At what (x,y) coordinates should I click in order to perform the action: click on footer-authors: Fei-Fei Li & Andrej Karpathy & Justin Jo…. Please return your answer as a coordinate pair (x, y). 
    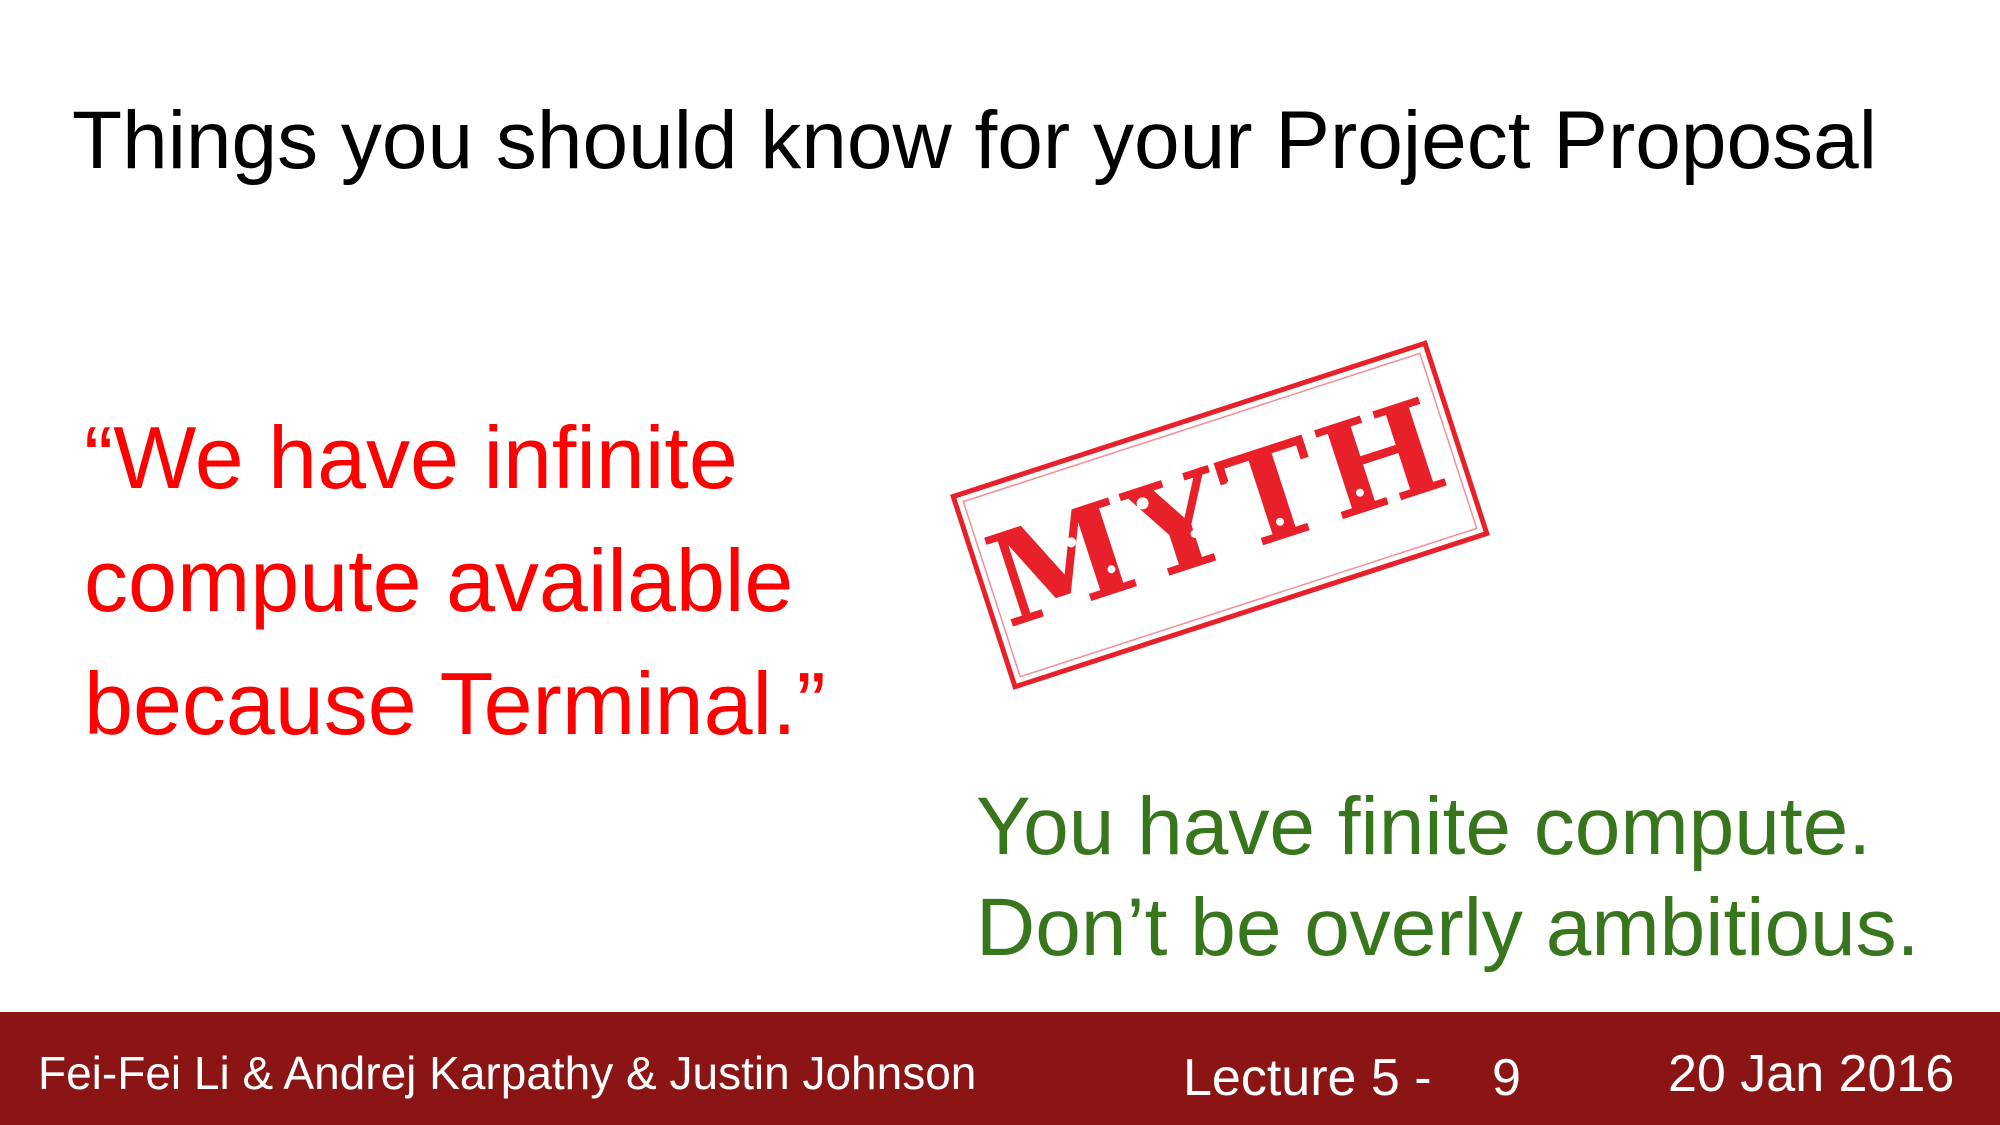
    Looking at the image, I should click on (507, 1073).